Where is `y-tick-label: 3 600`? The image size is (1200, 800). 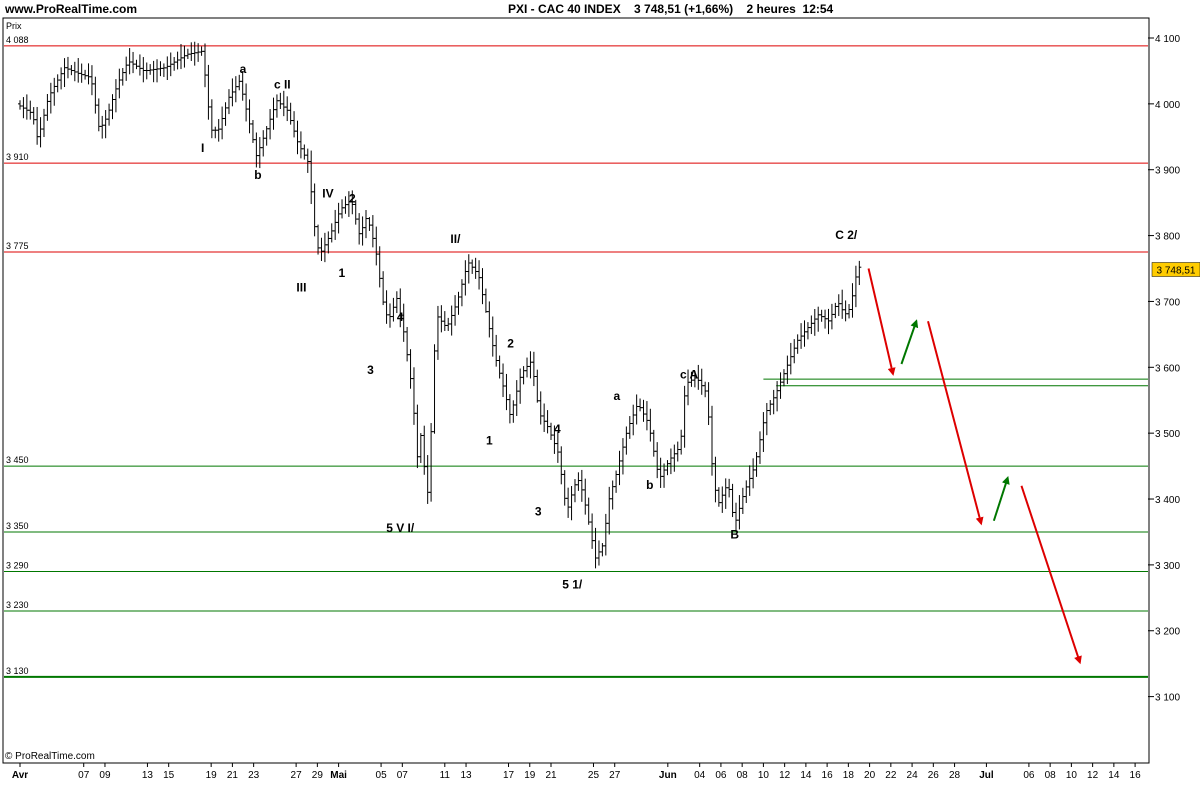 y-tick-label: 3 600 is located at coordinates (1167, 368).